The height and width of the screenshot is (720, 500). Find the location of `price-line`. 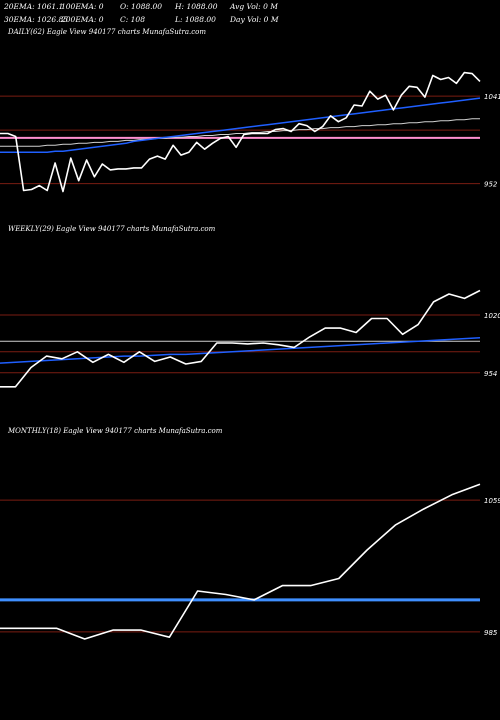

price-line is located at coordinates (240, 338).